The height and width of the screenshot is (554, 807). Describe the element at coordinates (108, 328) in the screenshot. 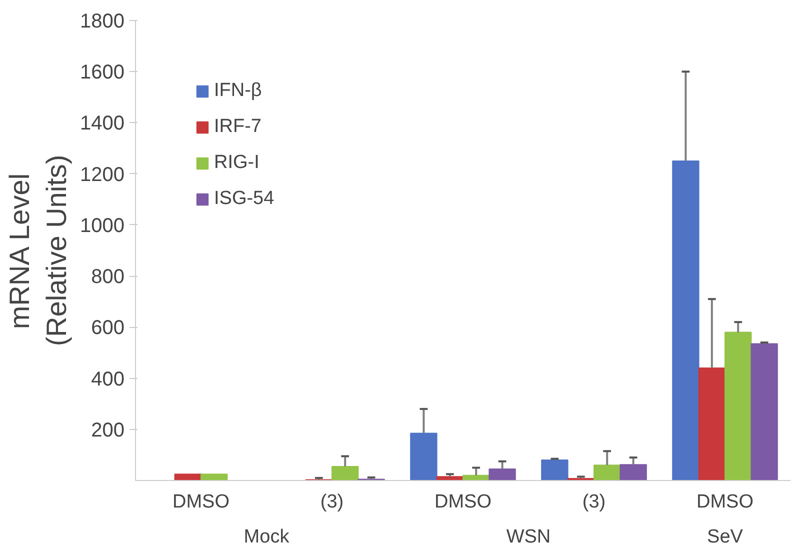

I see `y-tick-label: 600` at that location.